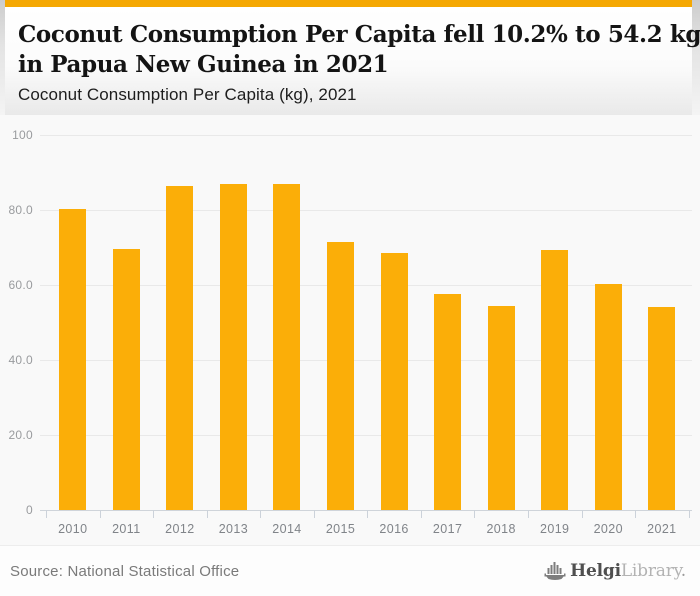  What do you see at coordinates (447, 529) in the screenshot?
I see `x-axis-label-2017: 2017` at bounding box center [447, 529].